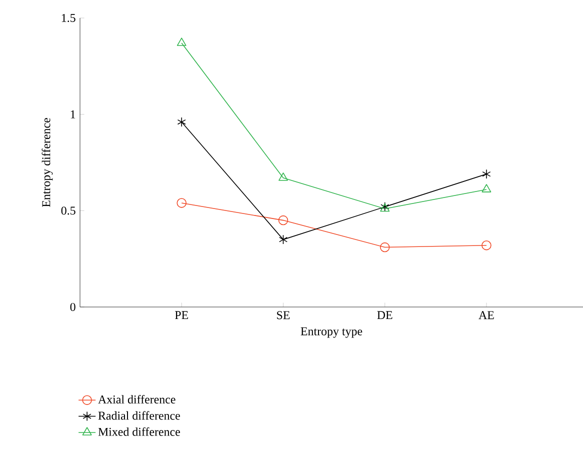 This screenshot has width=583, height=468. Describe the element at coordinates (73, 307) in the screenshot. I see `y-tick-label: 0` at that location.